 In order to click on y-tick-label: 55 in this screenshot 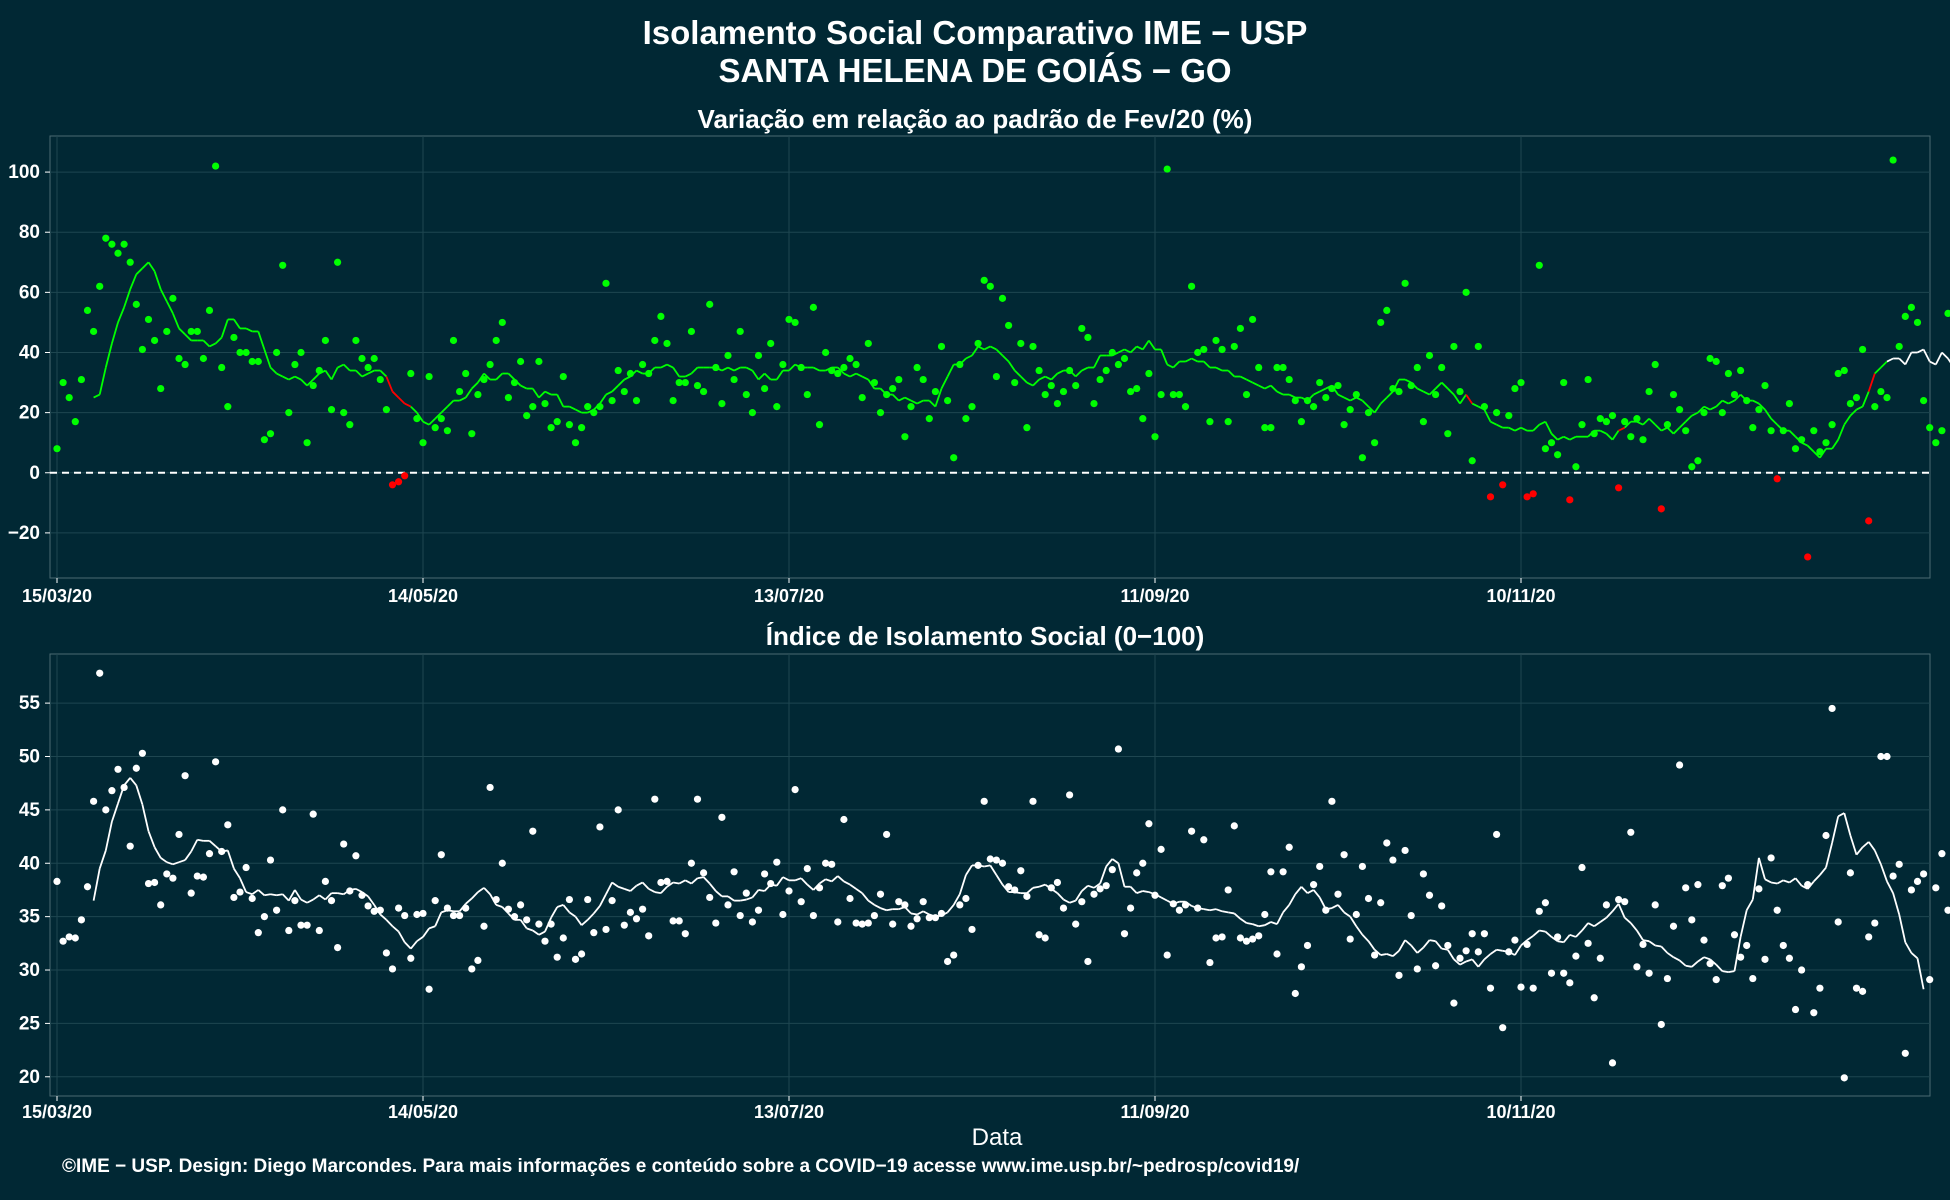, I will do `click(30, 703)`.